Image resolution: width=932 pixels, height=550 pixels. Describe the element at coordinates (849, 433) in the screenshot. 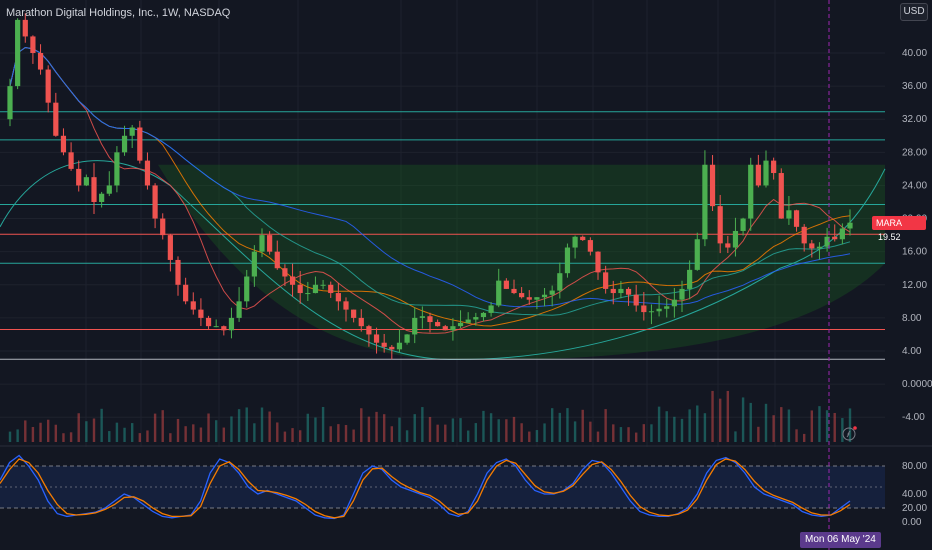

I see `alert-icon` at that location.